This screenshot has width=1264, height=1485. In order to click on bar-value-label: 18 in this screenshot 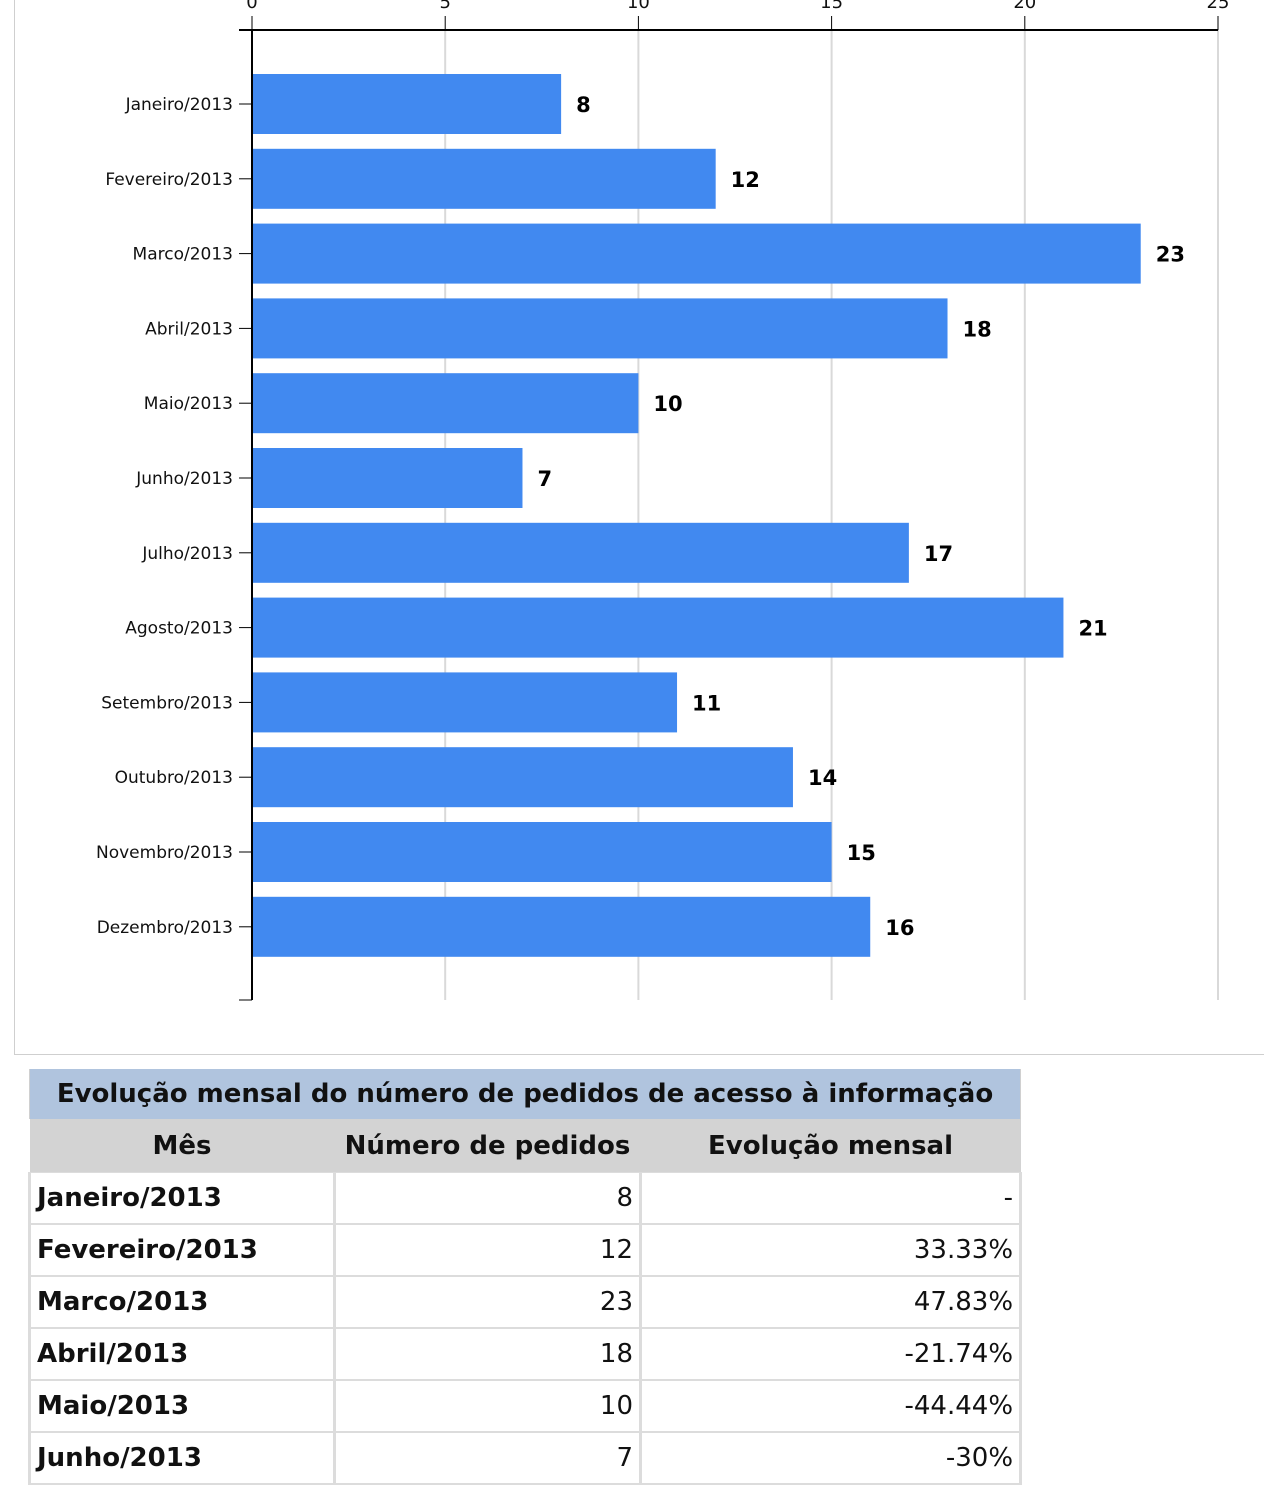, I will do `click(977, 329)`.